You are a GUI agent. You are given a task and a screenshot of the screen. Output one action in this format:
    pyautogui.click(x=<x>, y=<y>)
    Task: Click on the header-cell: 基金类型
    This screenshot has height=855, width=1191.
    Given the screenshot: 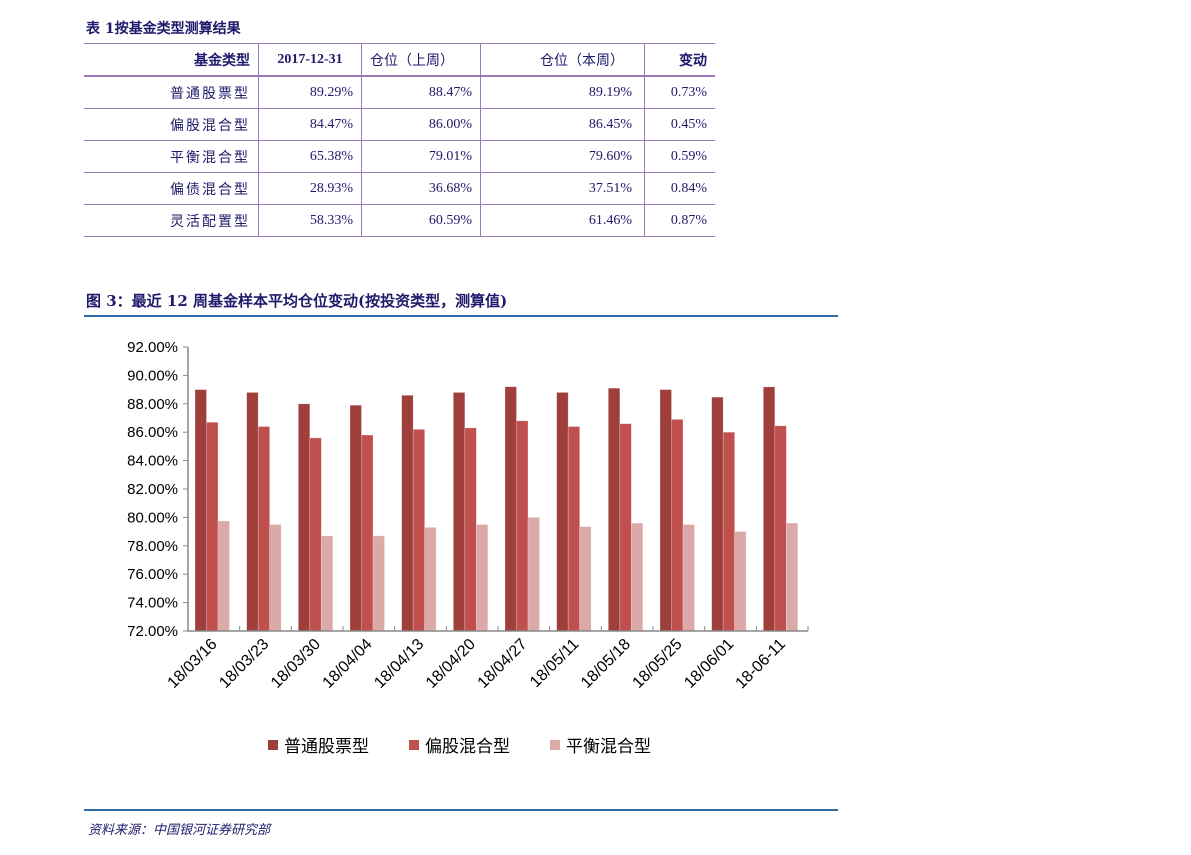 What is the action you would take?
    pyautogui.click(x=171, y=60)
    